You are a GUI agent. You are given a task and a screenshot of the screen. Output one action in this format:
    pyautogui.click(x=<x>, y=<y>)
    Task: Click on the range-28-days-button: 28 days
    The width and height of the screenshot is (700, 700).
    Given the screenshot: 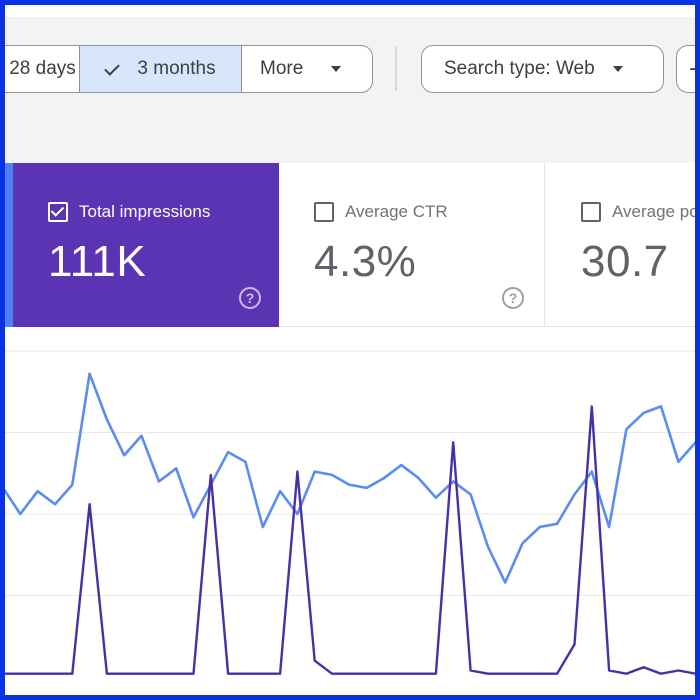 What is the action you would take?
    pyautogui.click(x=43, y=69)
    